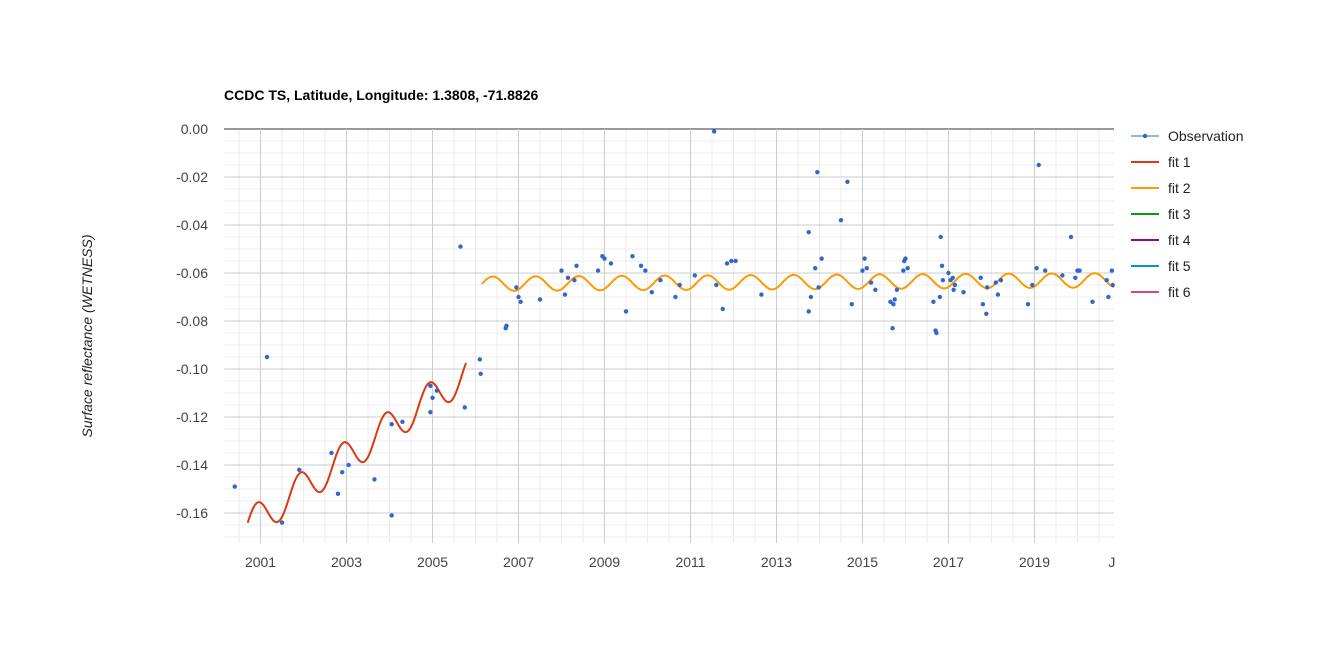 This screenshot has height=672, width=1337. Describe the element at coordinates (1161, 292) in the screenshot. I see `legend-item: fit 6` at that location.